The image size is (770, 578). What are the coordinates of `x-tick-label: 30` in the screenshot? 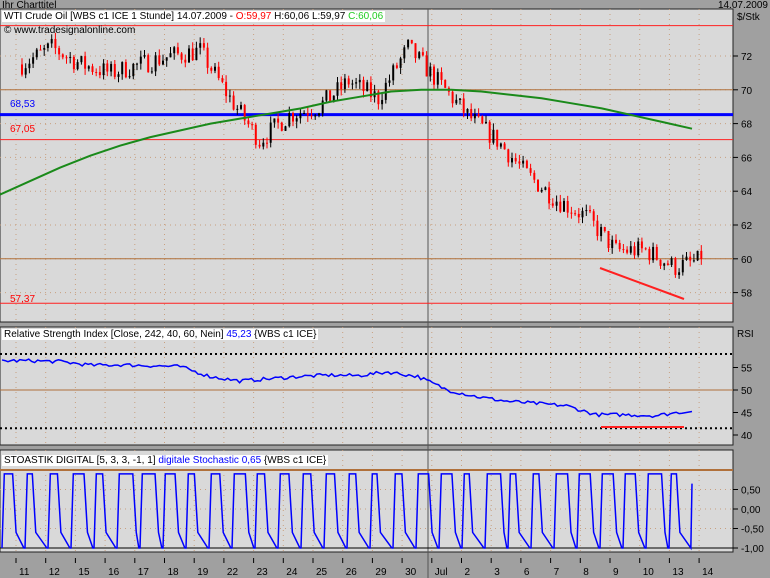 It's located at (411, 572).